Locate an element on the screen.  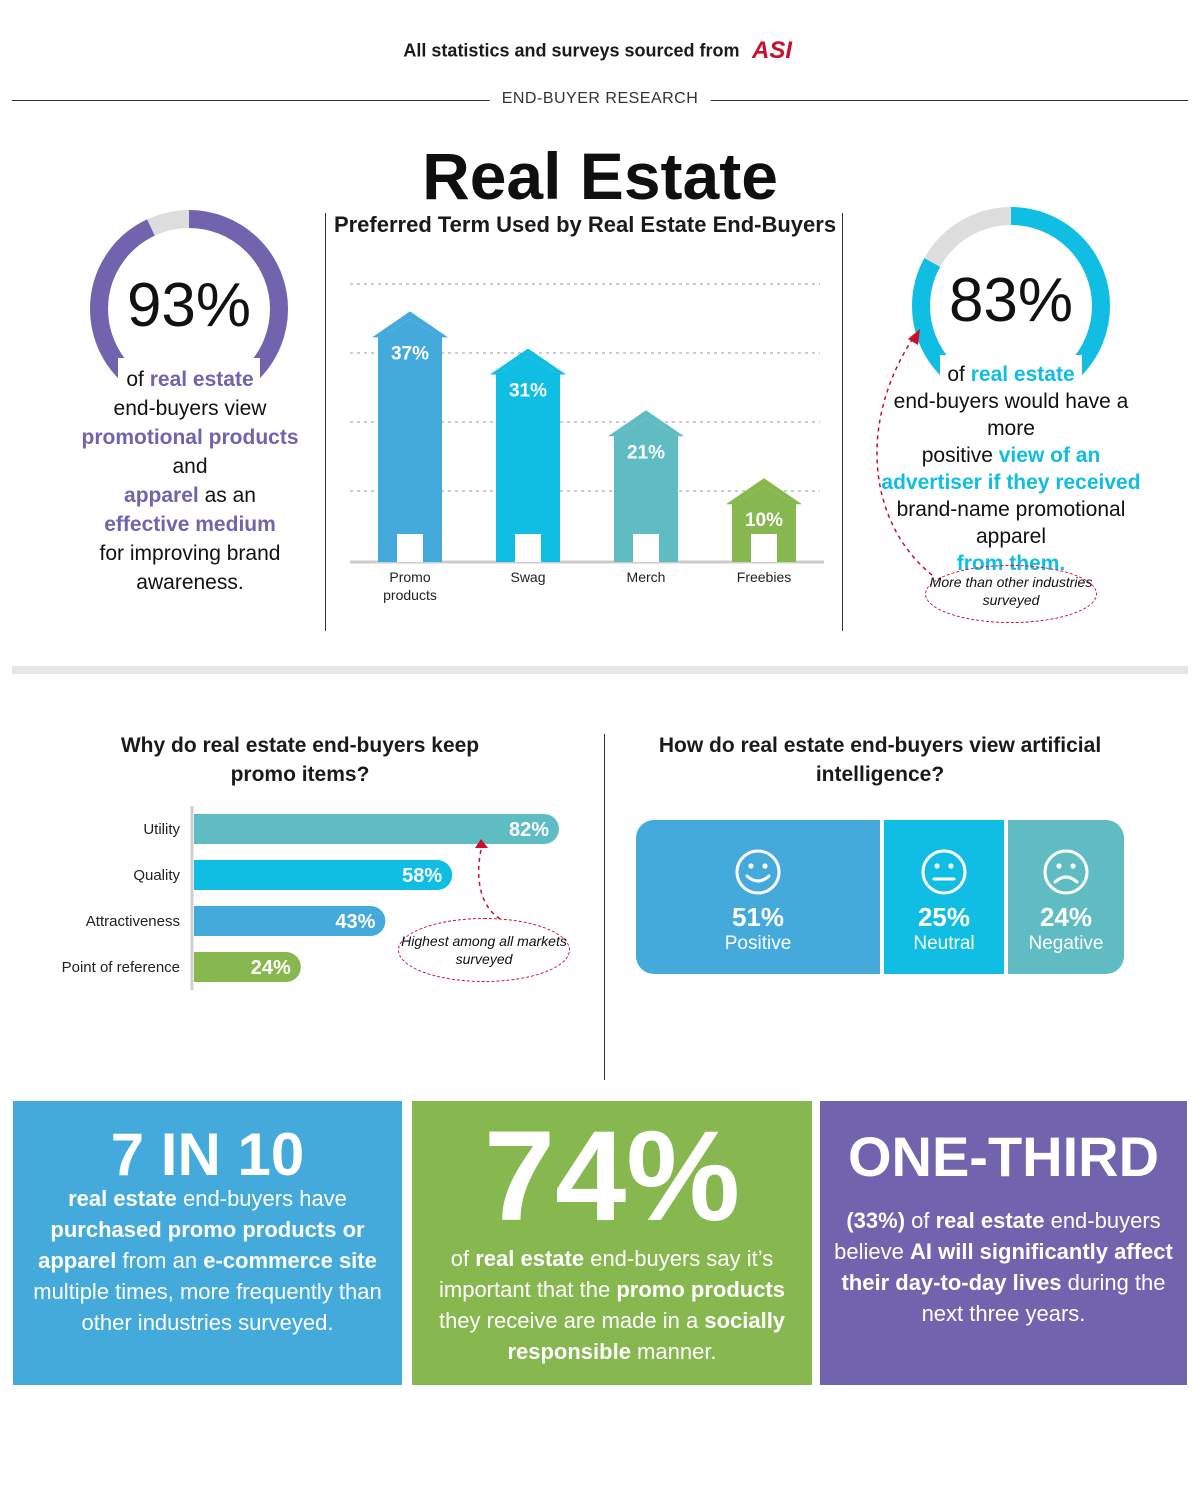
right-stat-ring: 83% is located at coordinates (1011, 306).